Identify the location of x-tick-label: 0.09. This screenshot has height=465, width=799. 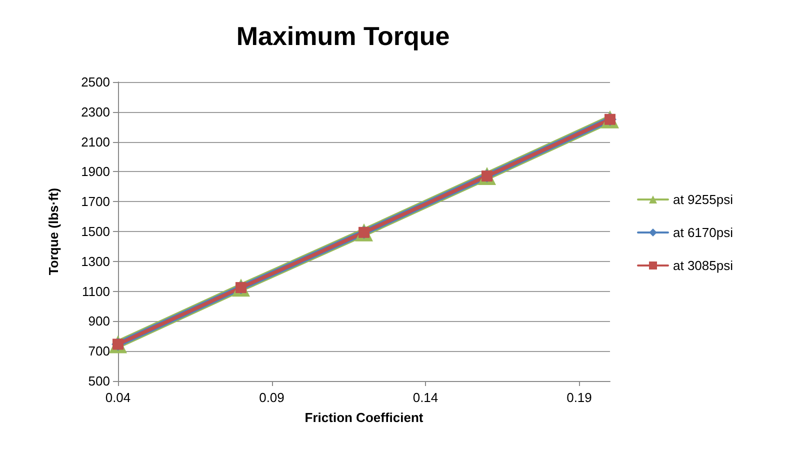
(271, 397).